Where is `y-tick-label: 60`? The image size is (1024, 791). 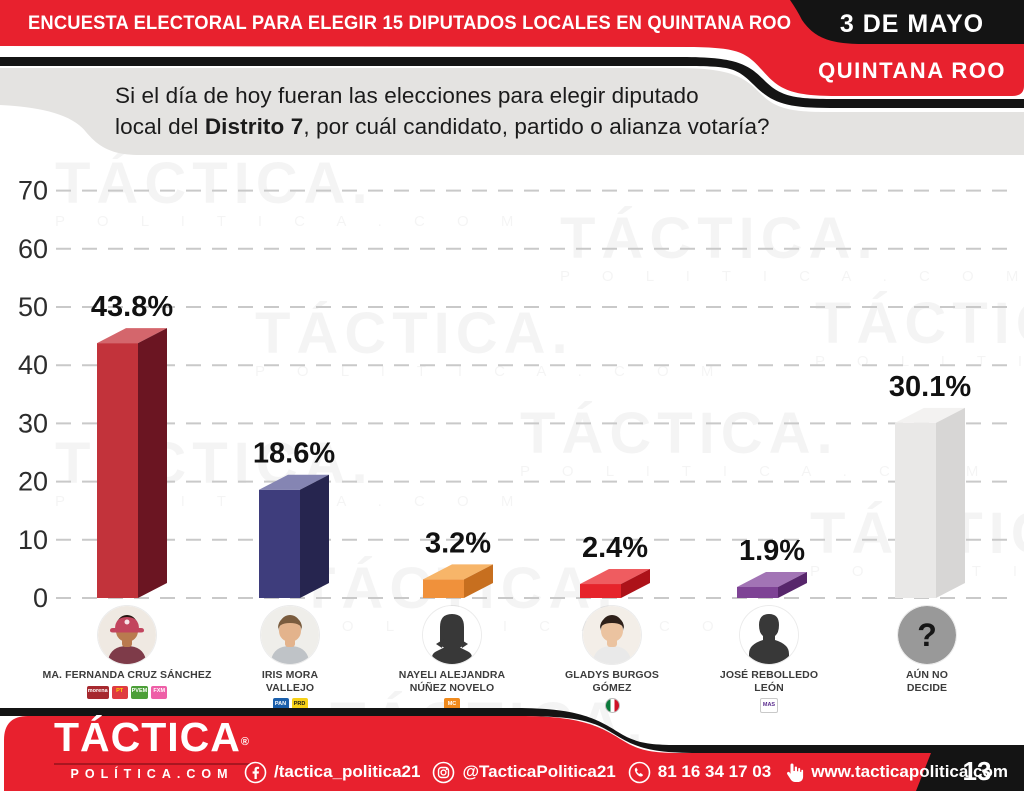 y-tick-label: 60 is located at coordinates (33, 249).